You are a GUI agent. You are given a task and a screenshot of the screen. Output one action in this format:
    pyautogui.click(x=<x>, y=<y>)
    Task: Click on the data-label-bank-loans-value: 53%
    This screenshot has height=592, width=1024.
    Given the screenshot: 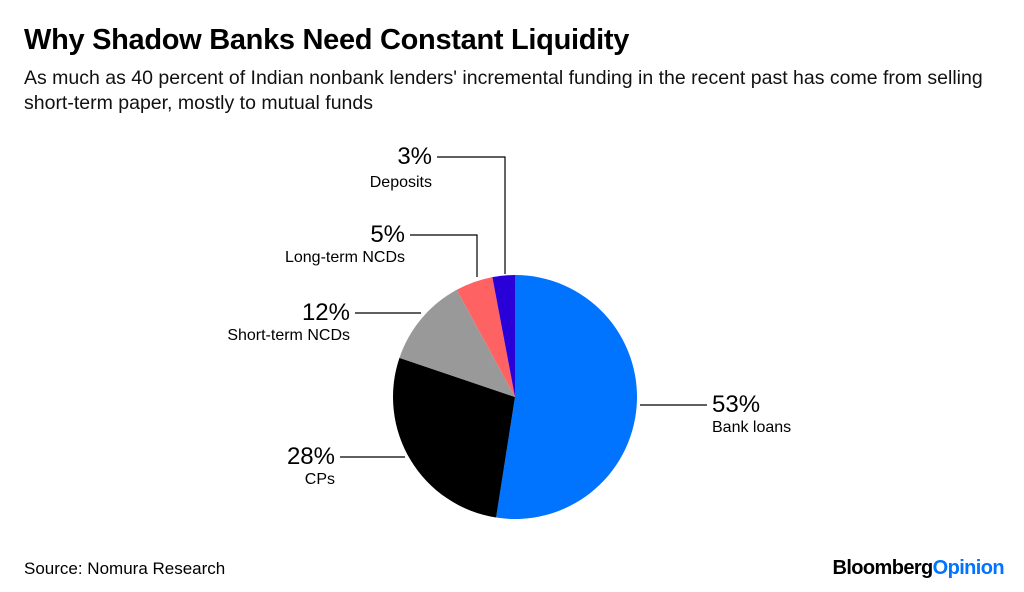 What is the action you would take?
    pyautogui.click(x=736, y=404)
    